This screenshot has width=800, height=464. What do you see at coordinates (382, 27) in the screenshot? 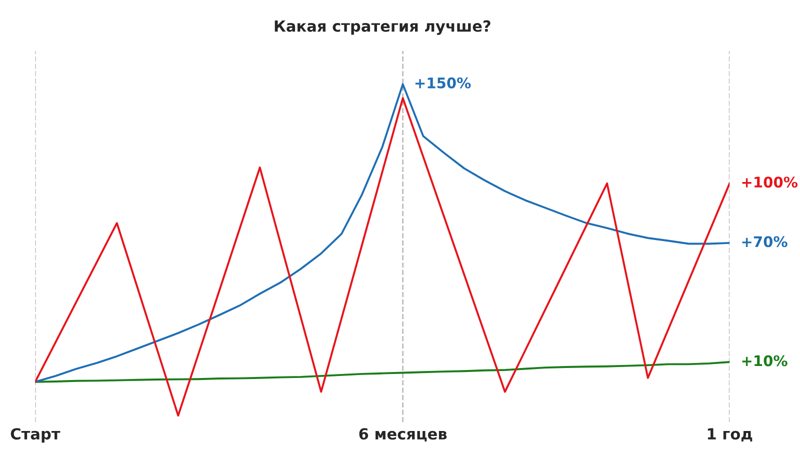
I see `chart-title: Какая стратегия лучше?` at bounding box center [382, 27].